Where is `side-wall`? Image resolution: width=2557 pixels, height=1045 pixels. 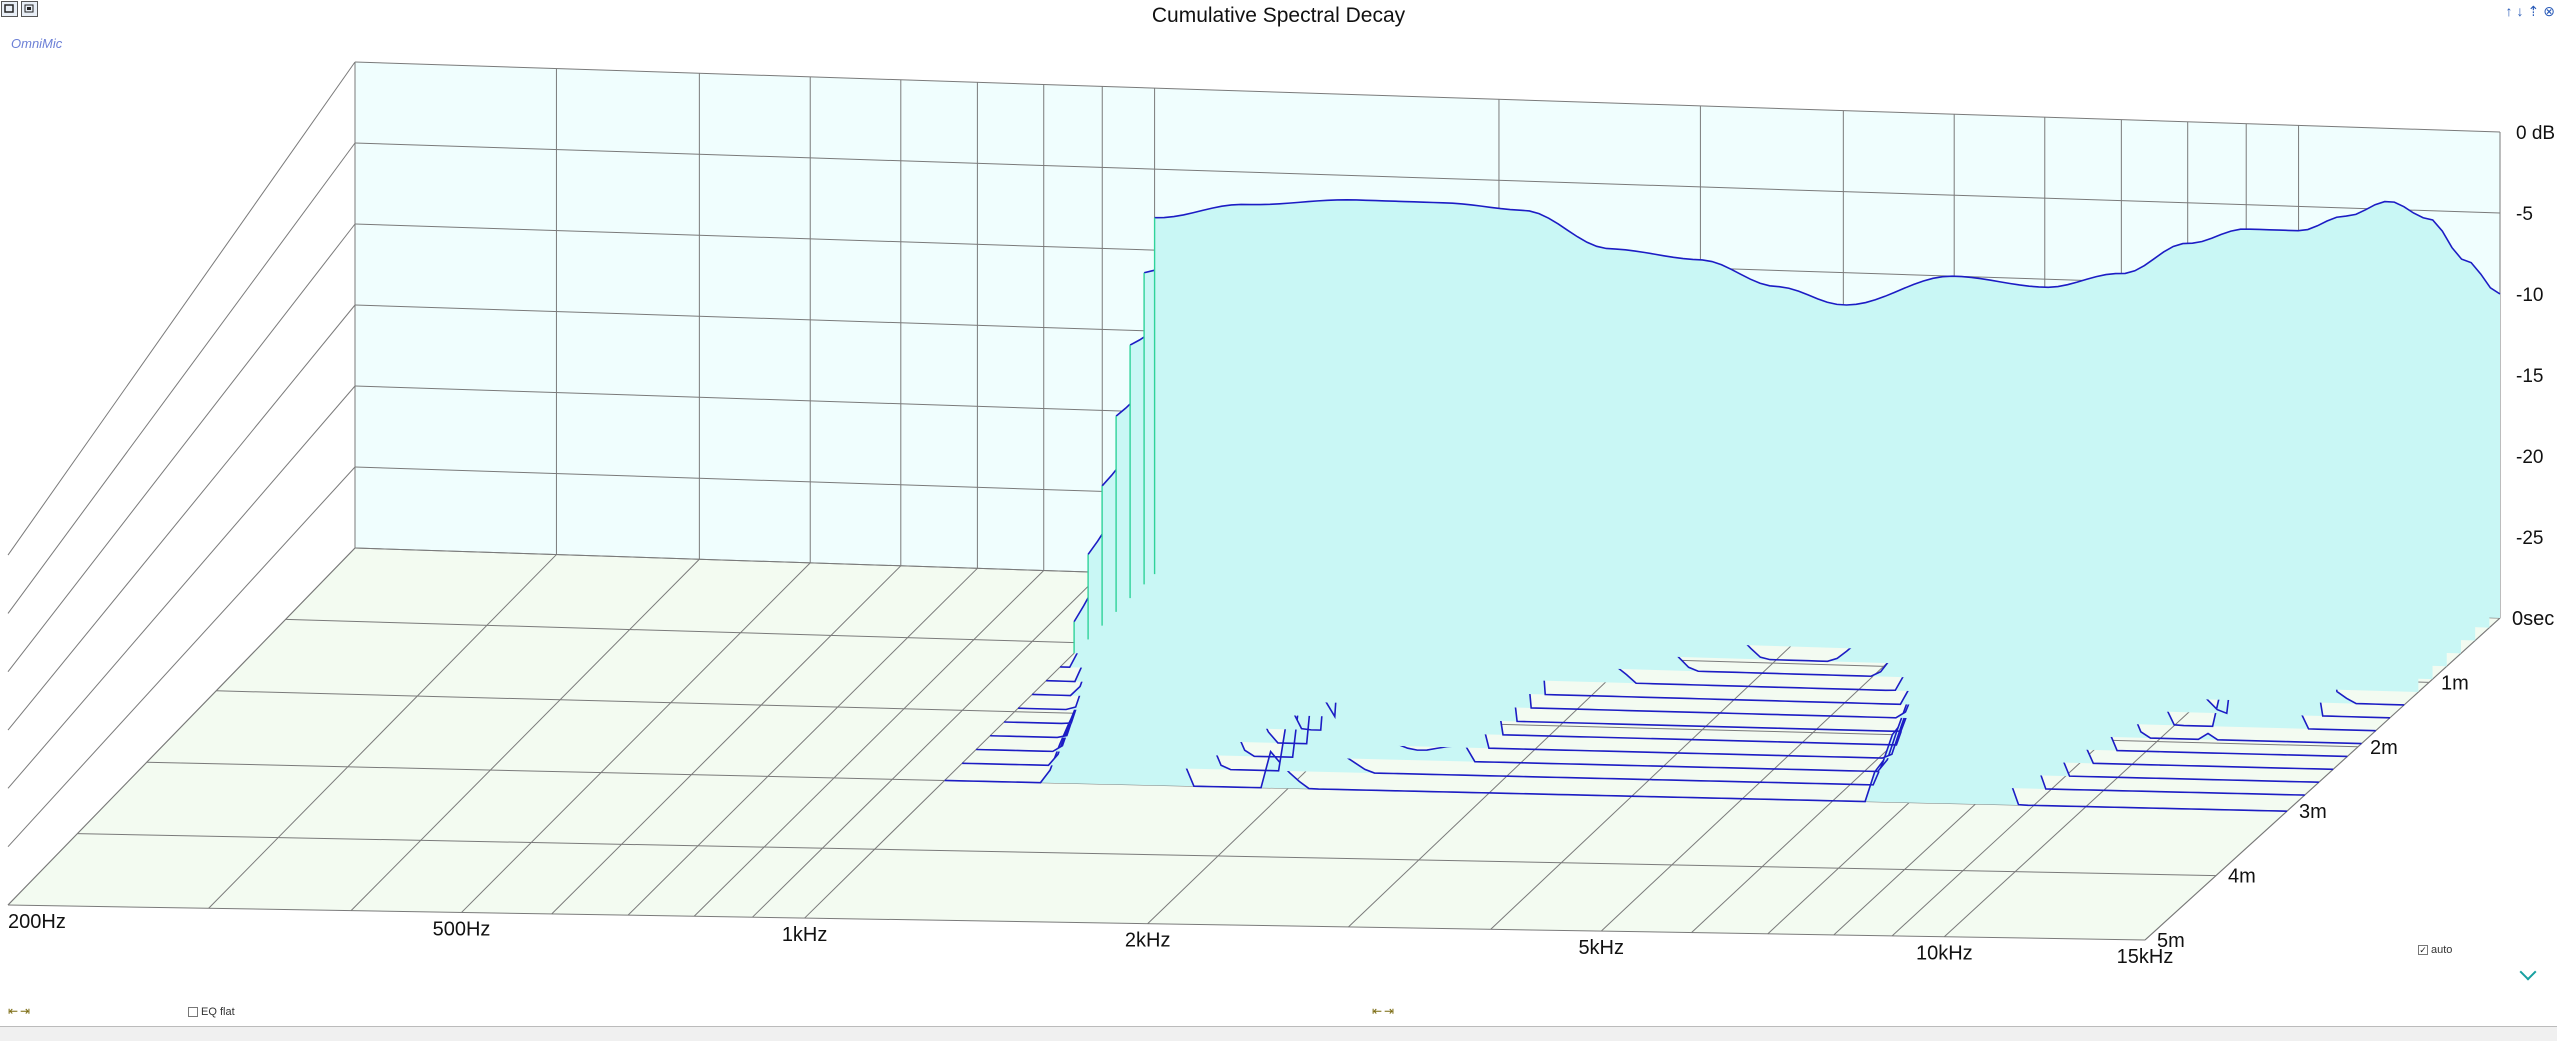 side-wall is located at coordinates (181, 483).